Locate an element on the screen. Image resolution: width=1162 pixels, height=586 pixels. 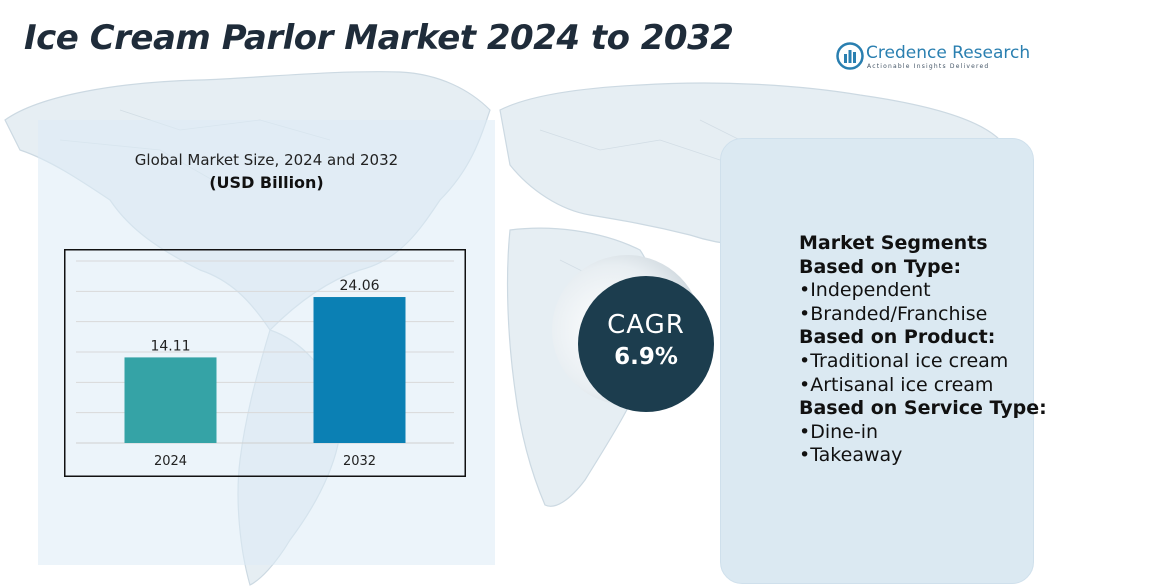
page-title: Ice Cream Parlor Market 2024 to 2032 is located at coordinates (379, 38).